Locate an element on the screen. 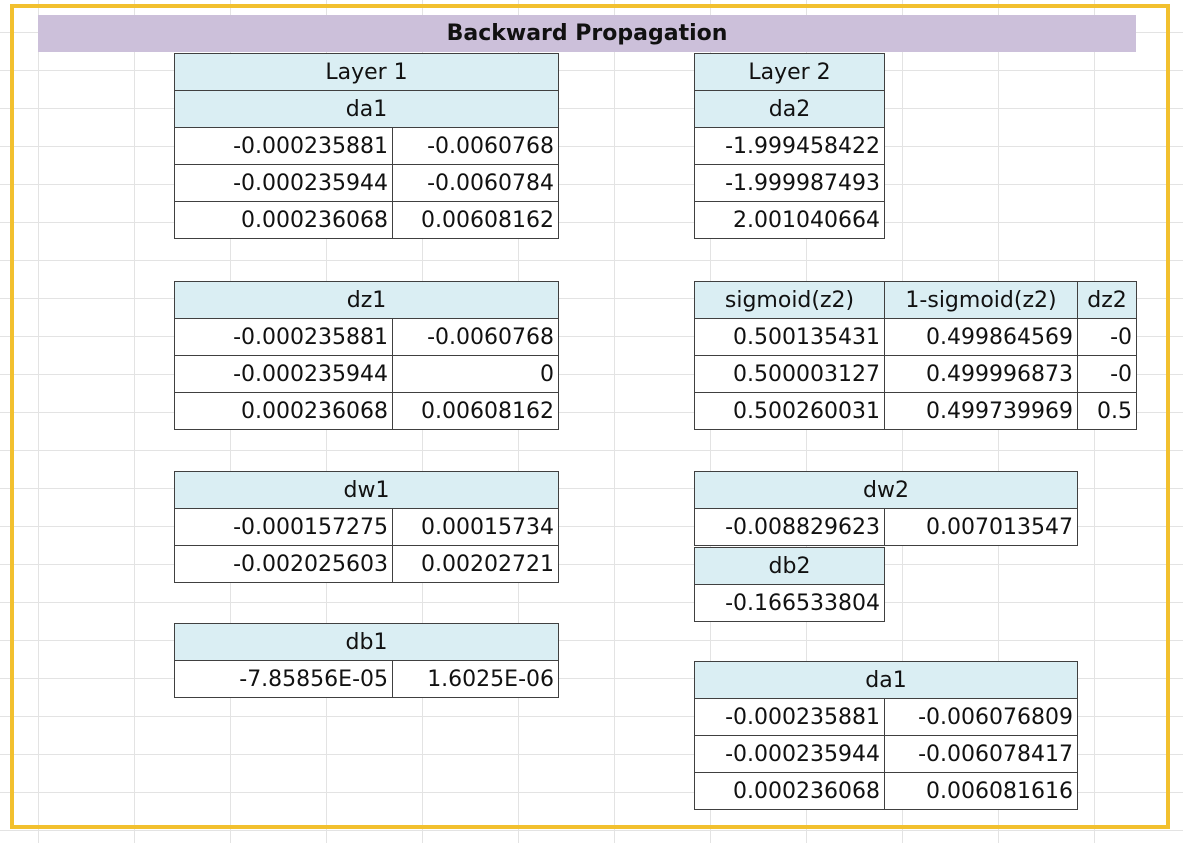  sigmoid-header: sigmoid(z2) is located at coordinates (789, 300).